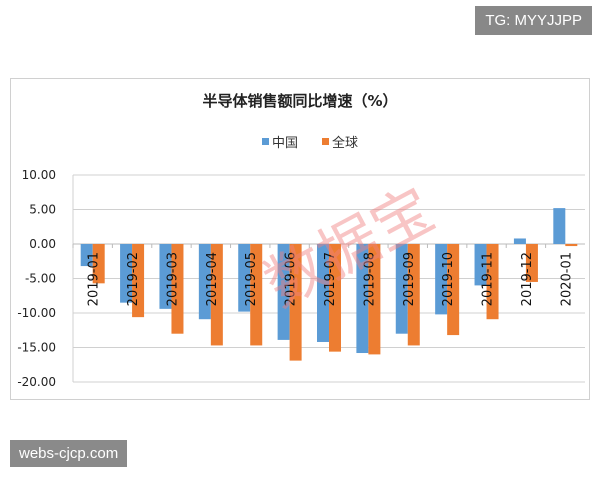  I want to click on site-badge: webs-cjcp.com, so click(69, 453).